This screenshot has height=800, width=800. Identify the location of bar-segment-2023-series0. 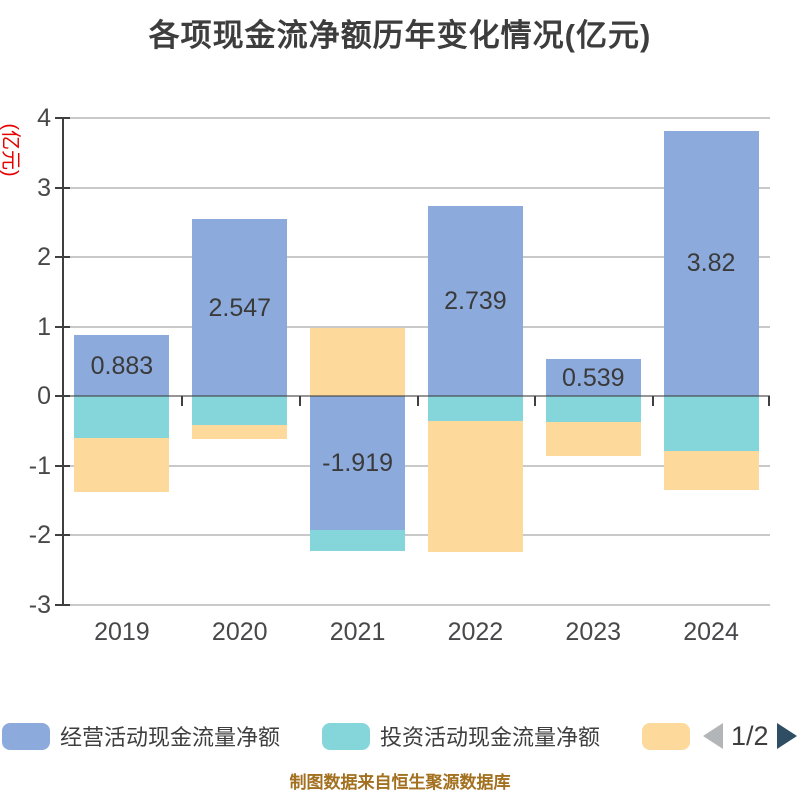
(593, 377).